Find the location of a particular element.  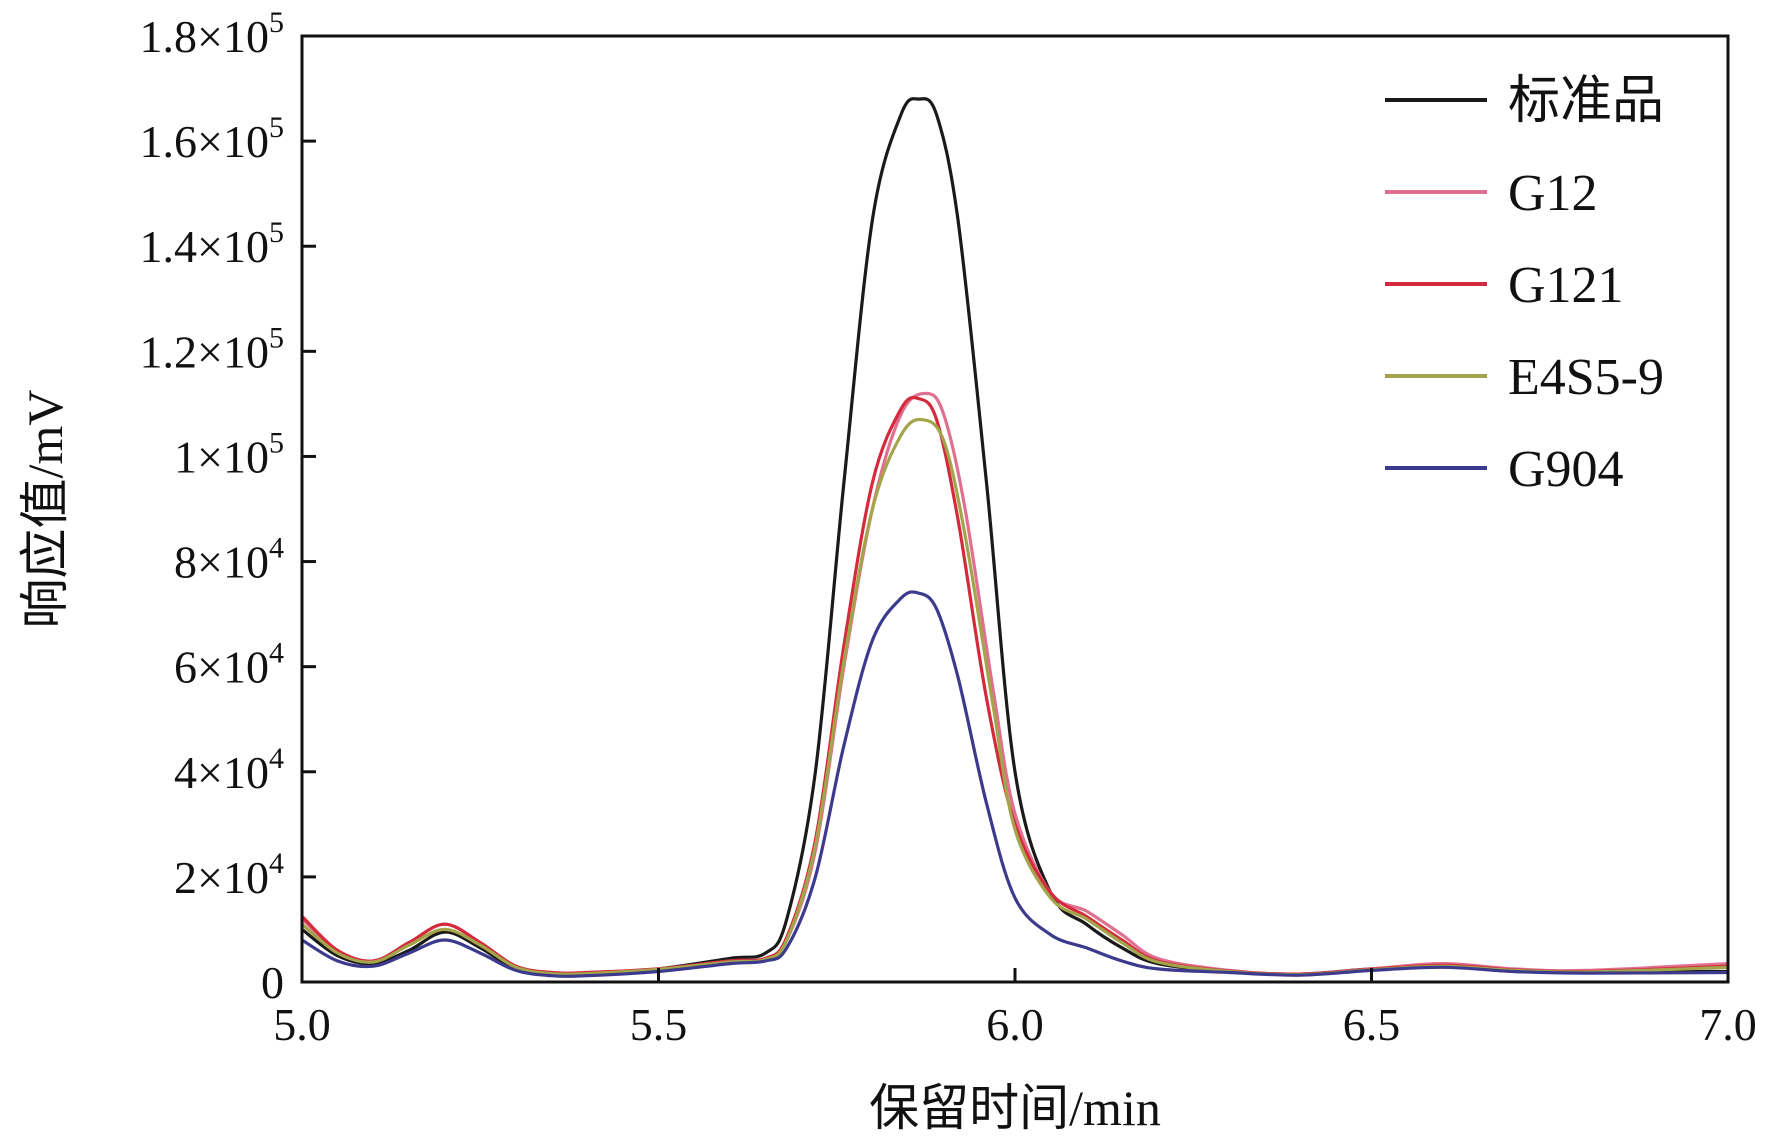

x-axis-title: 保留时间/min is located at coordinates (1015, 1108).